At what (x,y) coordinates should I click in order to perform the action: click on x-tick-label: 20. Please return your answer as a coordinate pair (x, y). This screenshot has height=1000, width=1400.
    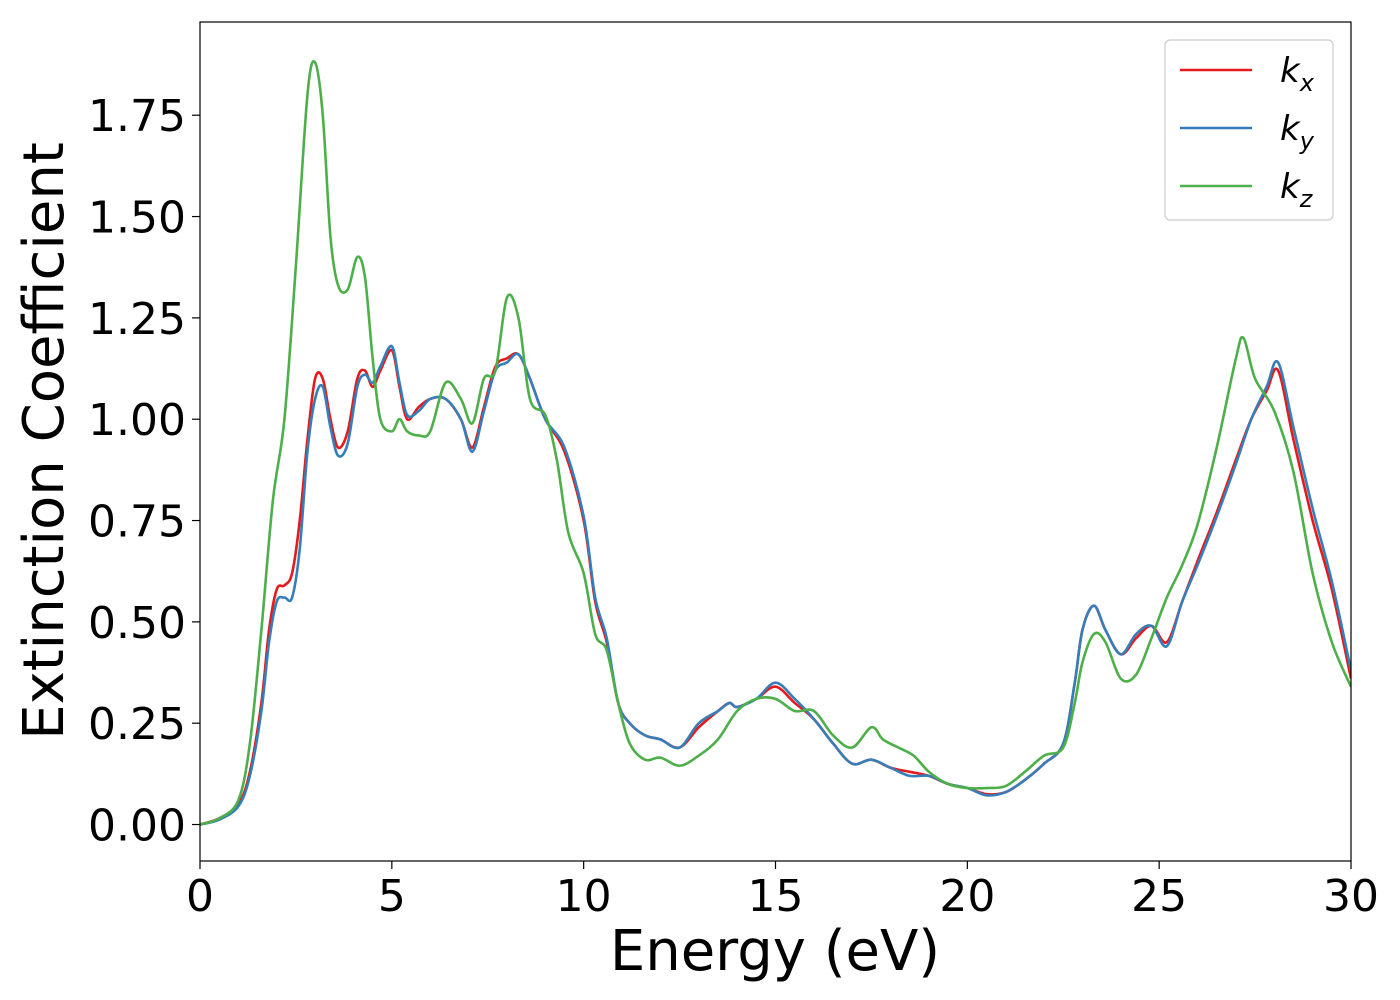
    Looking at the image, I should click on (967, 896).